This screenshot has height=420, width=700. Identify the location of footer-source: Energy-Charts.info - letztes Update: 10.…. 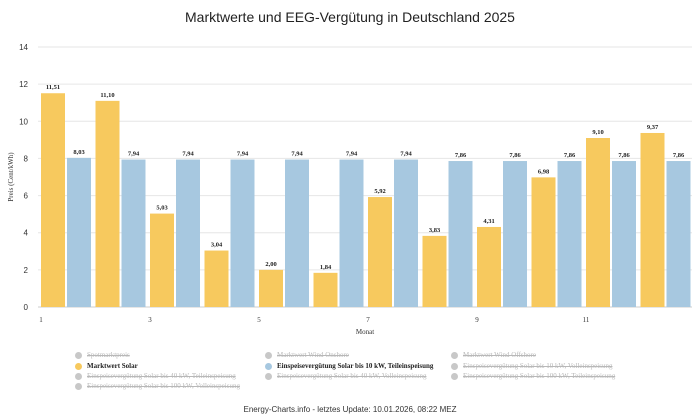
(350, 409).